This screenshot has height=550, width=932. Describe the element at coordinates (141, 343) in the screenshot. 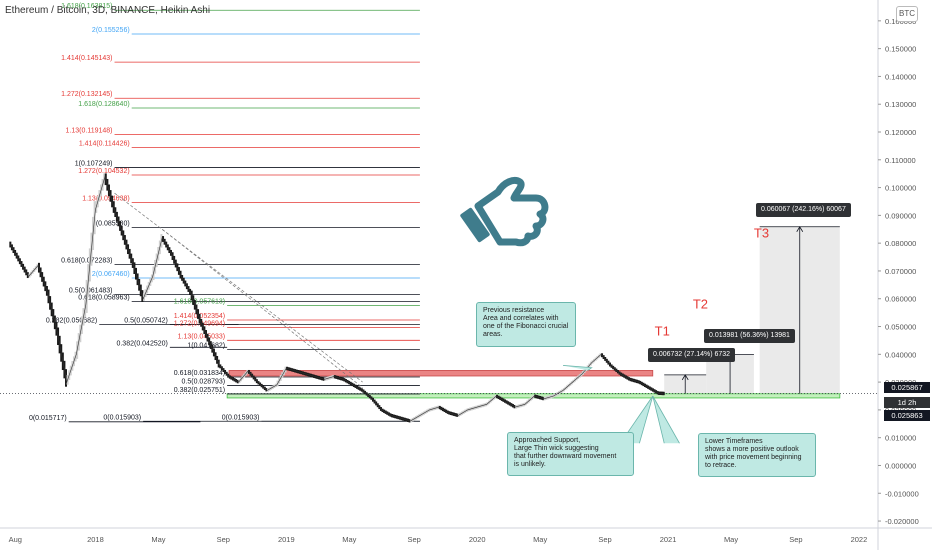

I see `fib-level-label: 0.382(0.042520)` at that location.